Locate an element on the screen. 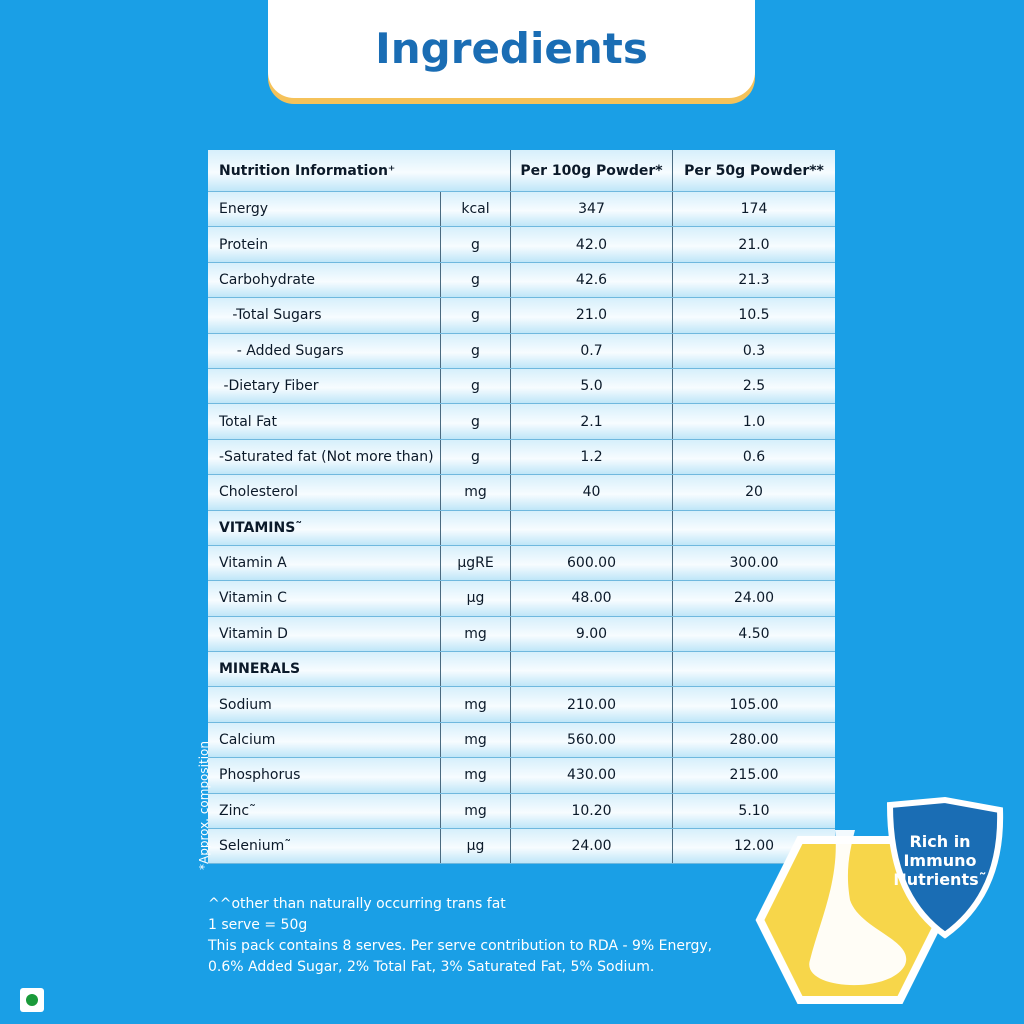 The height and width of the screenshot is (1024, 1024). table-row: Vitamin C μg 48.00 24.00 is located at coordinates (521, 599).